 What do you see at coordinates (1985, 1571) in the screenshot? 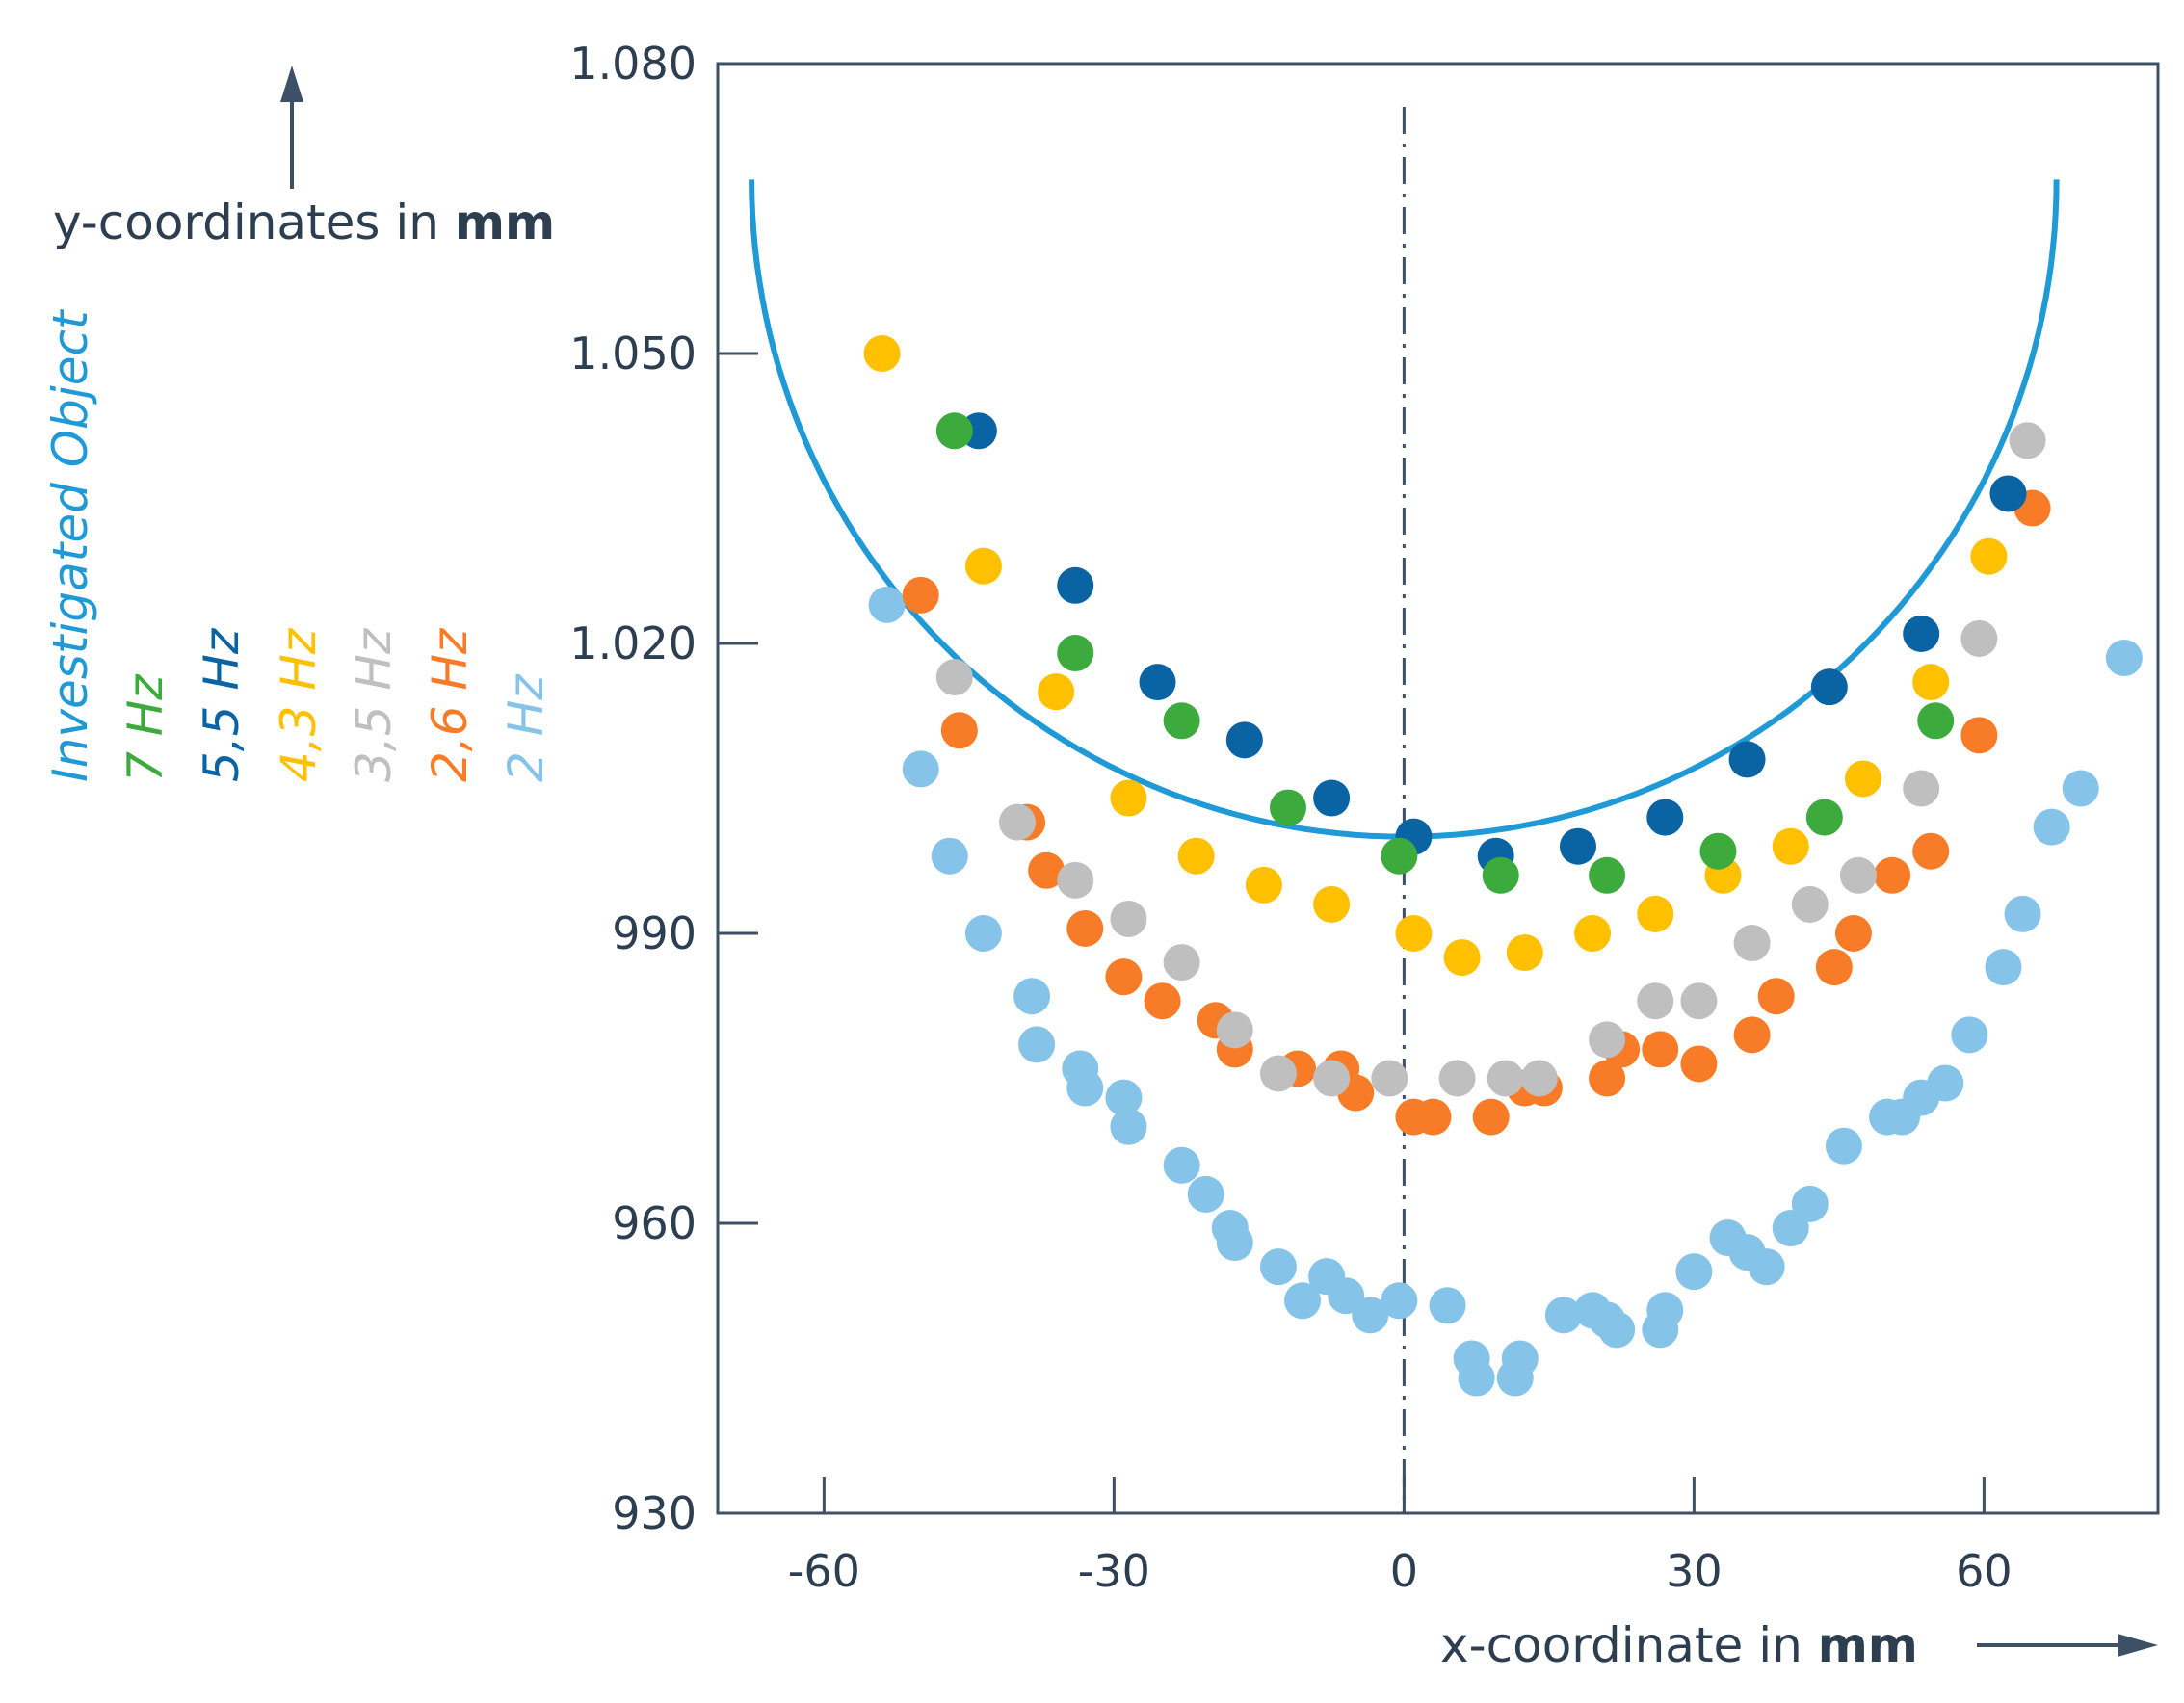
I see `x-tick-label: 60` at bounding box center [1985, 1571].